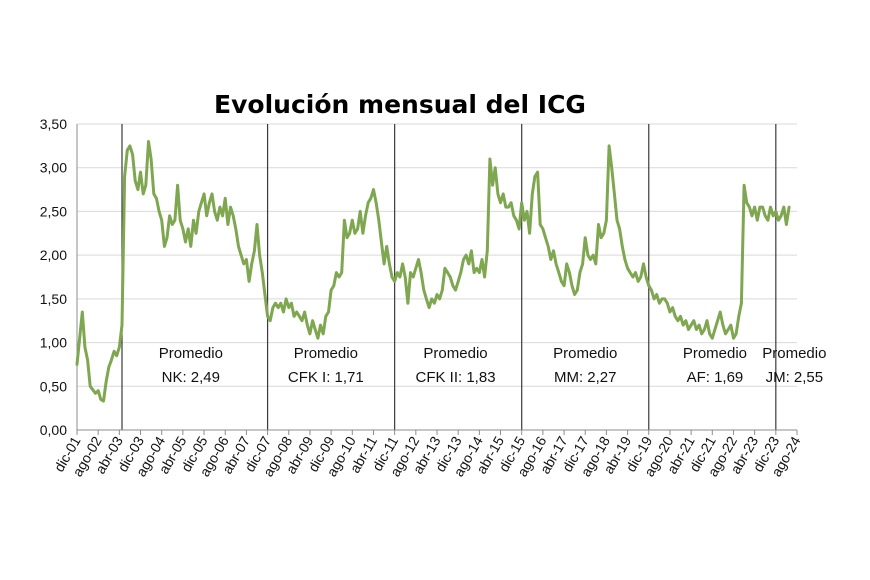 The height and width of the screenshot is (580, 870). Describe the element at coordinates (585, 377) in the screenshot. I see `period-average-label: MM: 2,27` at that location.